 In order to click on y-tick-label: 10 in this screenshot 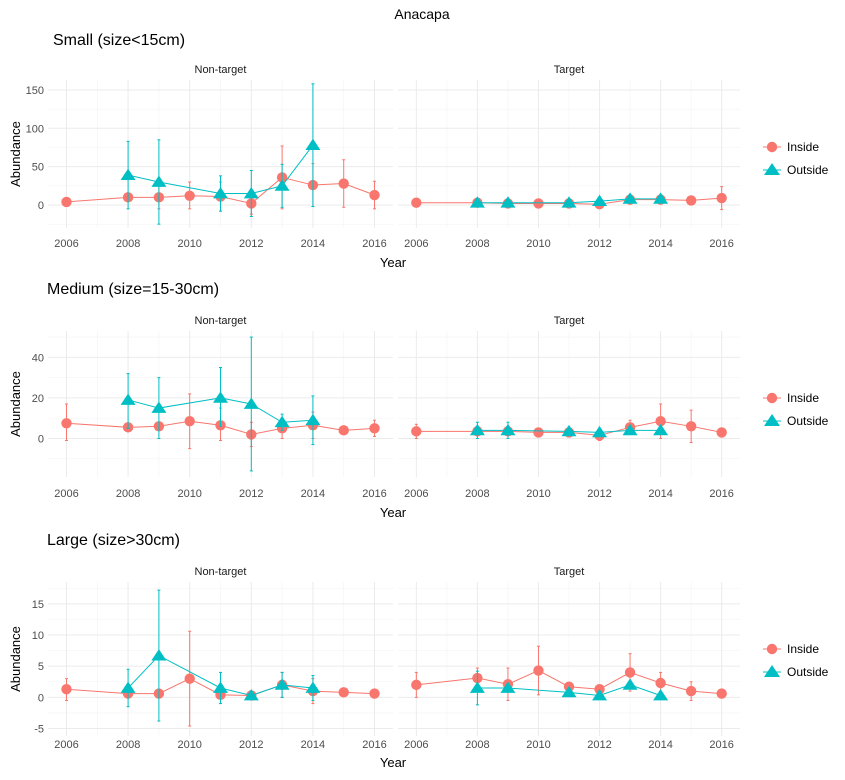, I will do `click(38, 636)`.